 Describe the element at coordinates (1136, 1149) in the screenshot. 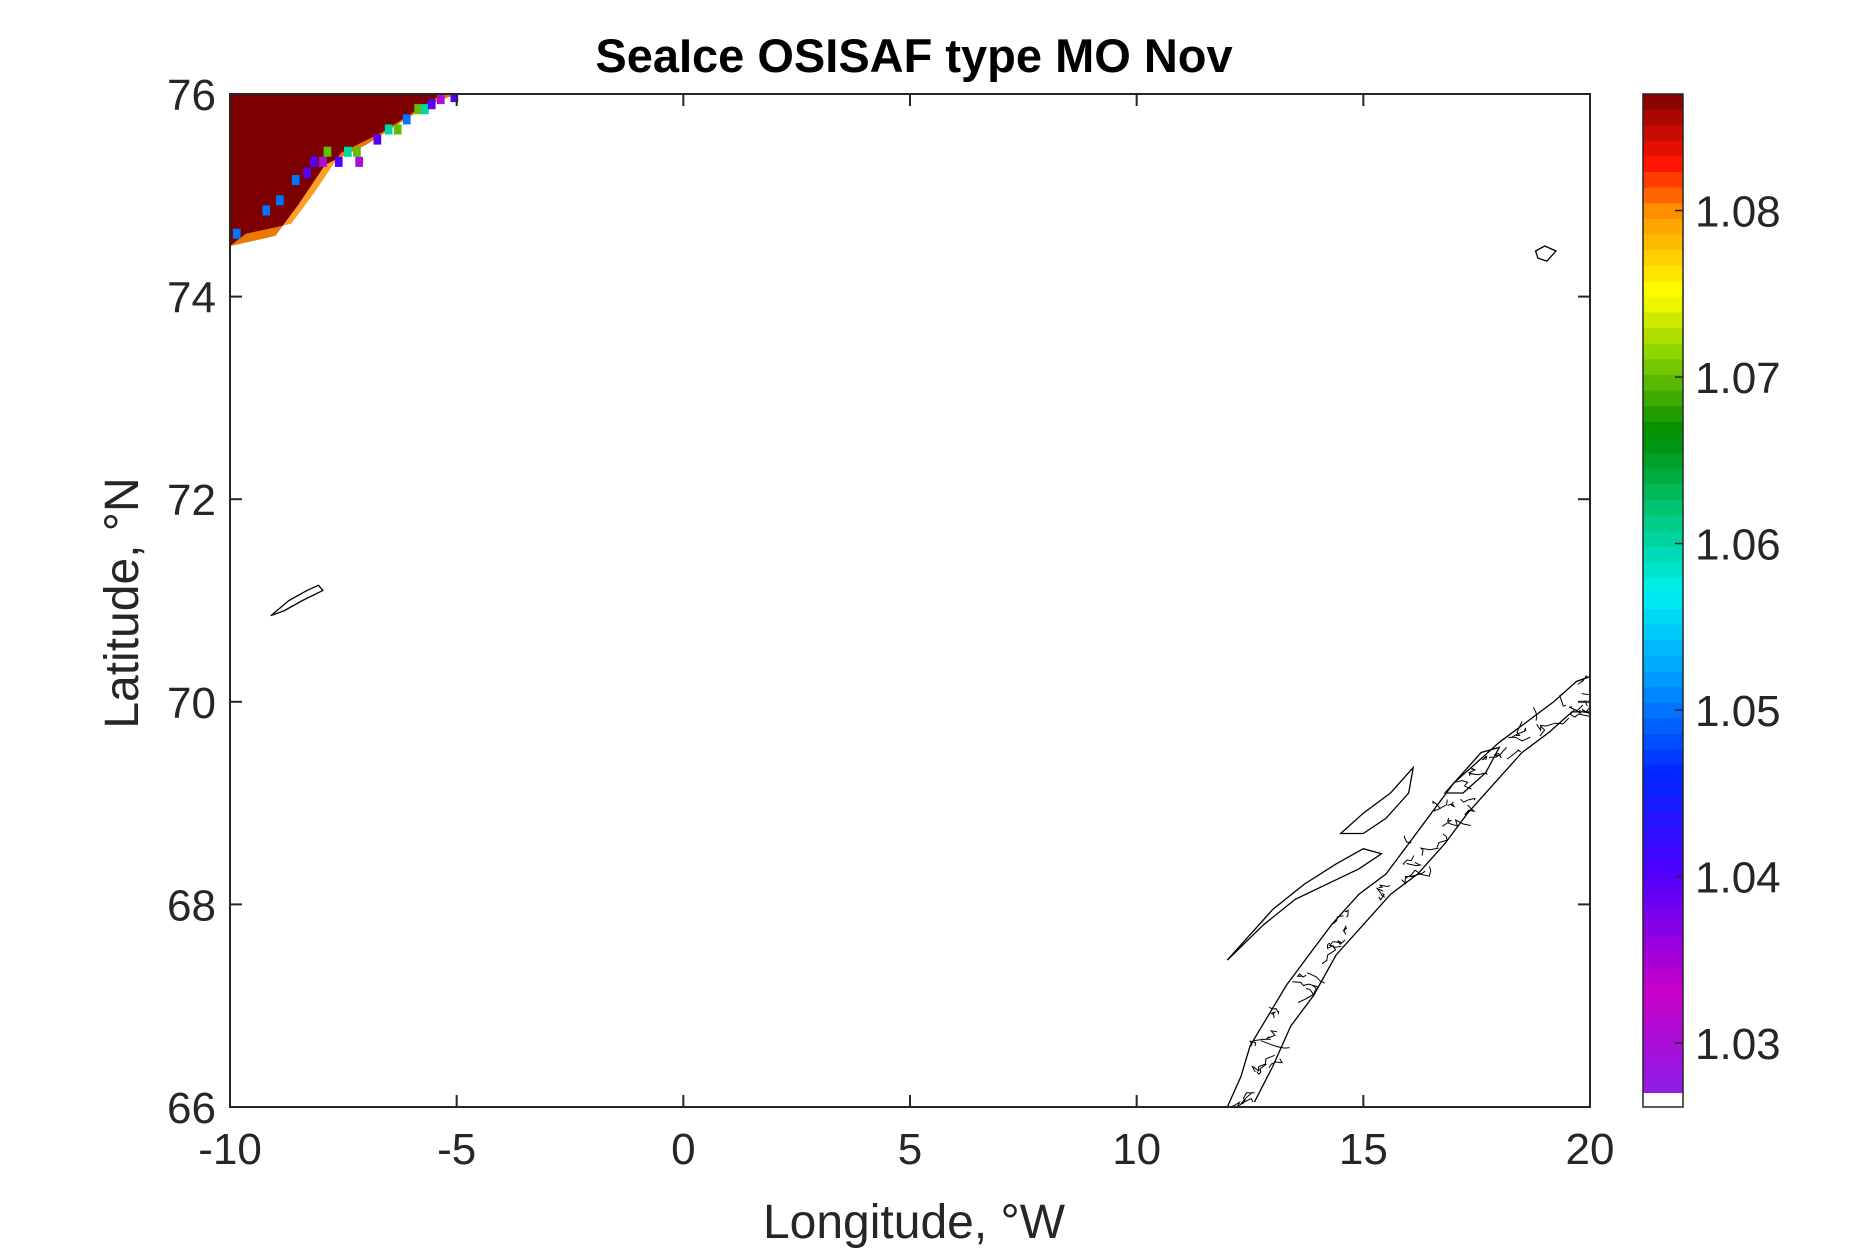

I see `x-tick-label: 10` at that location.